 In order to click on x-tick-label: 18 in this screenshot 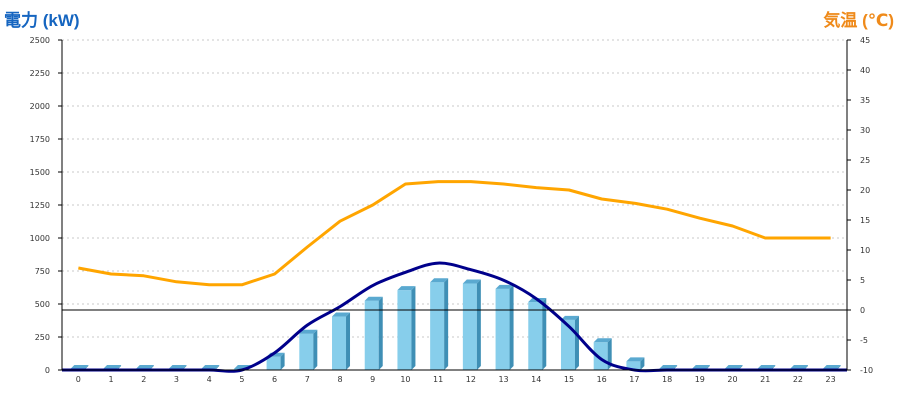, I will do `click(667, 379)`.